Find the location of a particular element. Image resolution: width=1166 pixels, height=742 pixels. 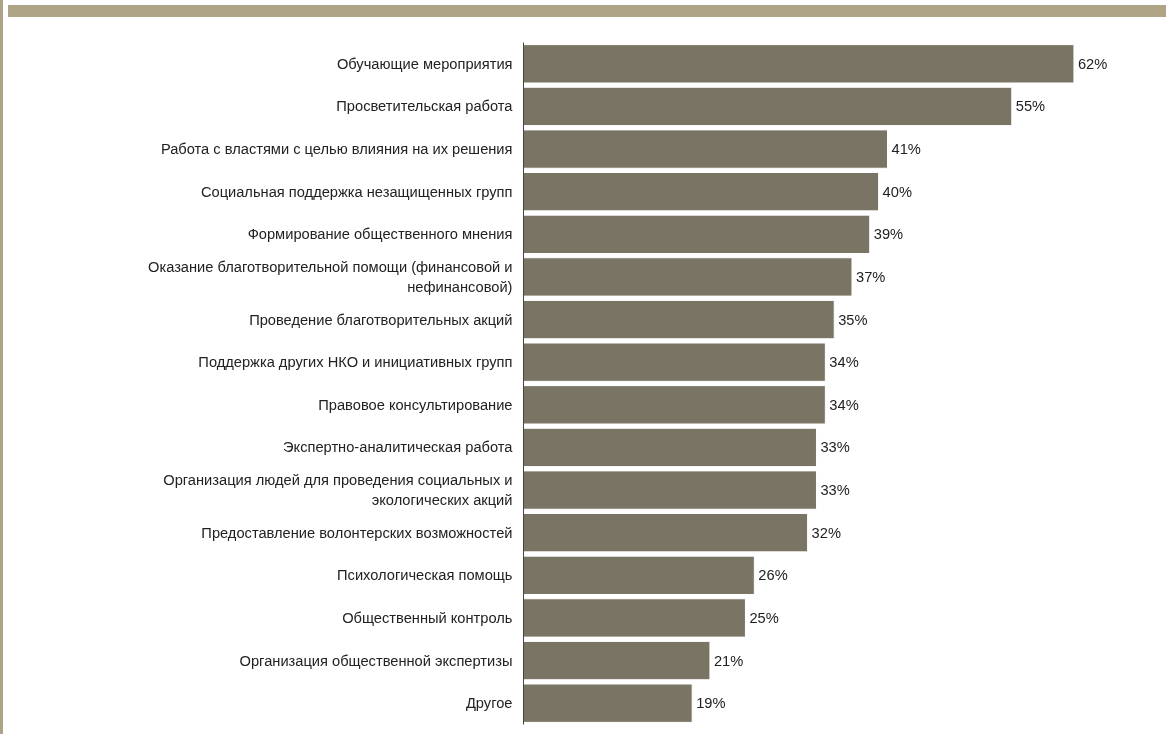

data-label: 26% is located at coordinates (773, 575).